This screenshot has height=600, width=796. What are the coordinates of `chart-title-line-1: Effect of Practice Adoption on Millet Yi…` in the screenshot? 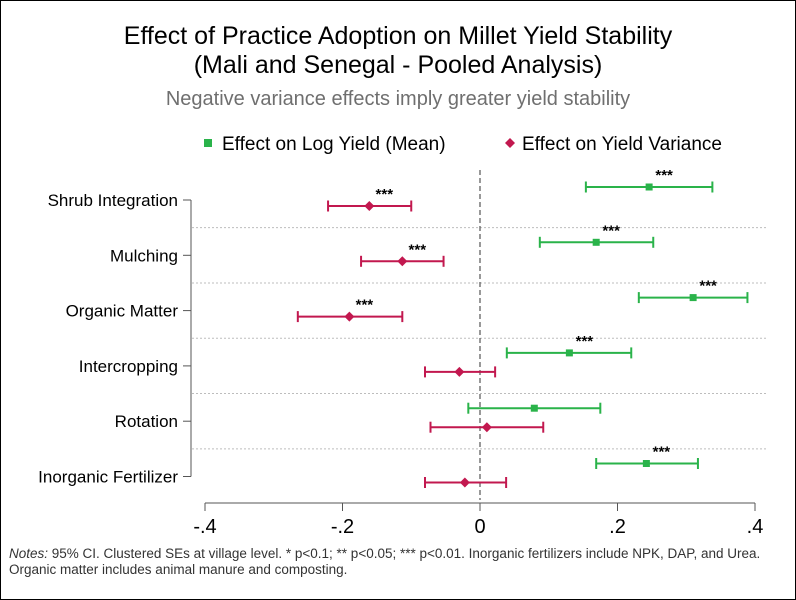 It's located at (398, 36).